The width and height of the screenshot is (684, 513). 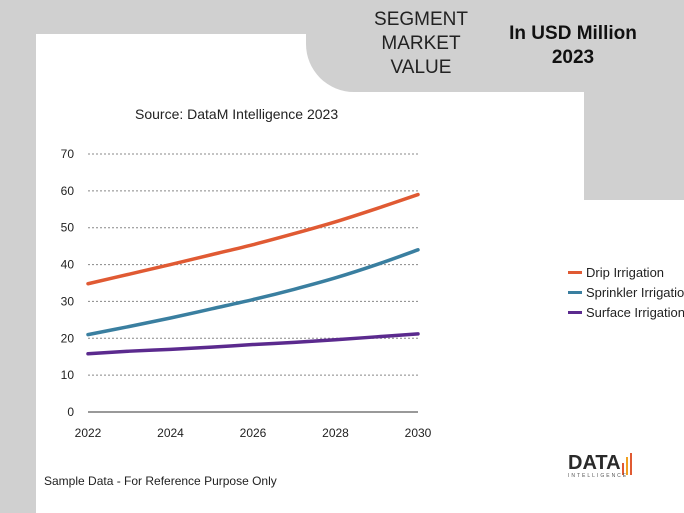 I want to click on y-tick-label-50: 50, so click(x=68, y=228).